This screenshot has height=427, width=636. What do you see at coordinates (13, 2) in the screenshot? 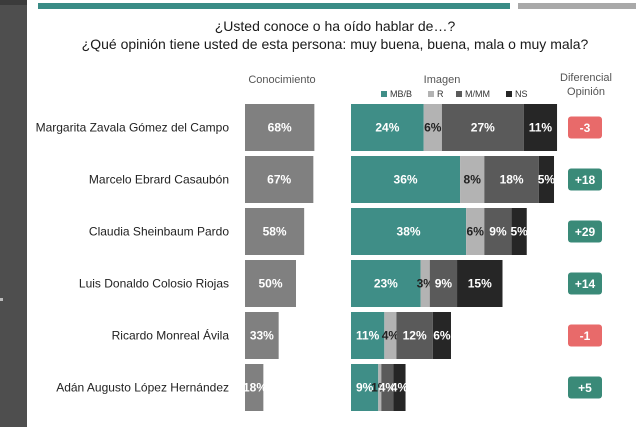
I see `top-accent-dark` at bounding box center [13, 2].